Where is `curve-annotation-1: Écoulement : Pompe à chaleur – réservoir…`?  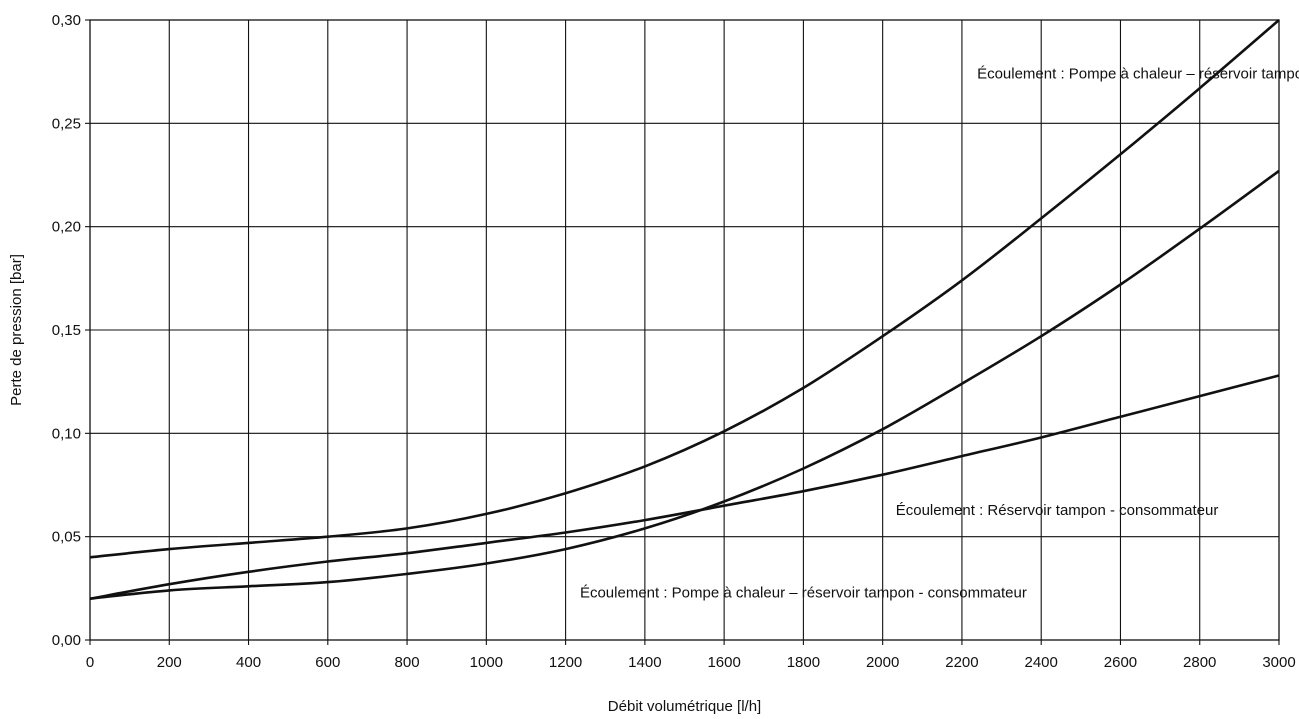 curve-annotation-1: Écoulement : Pompe à chaleur – réservoir… is located at coordinates (1138, 74).